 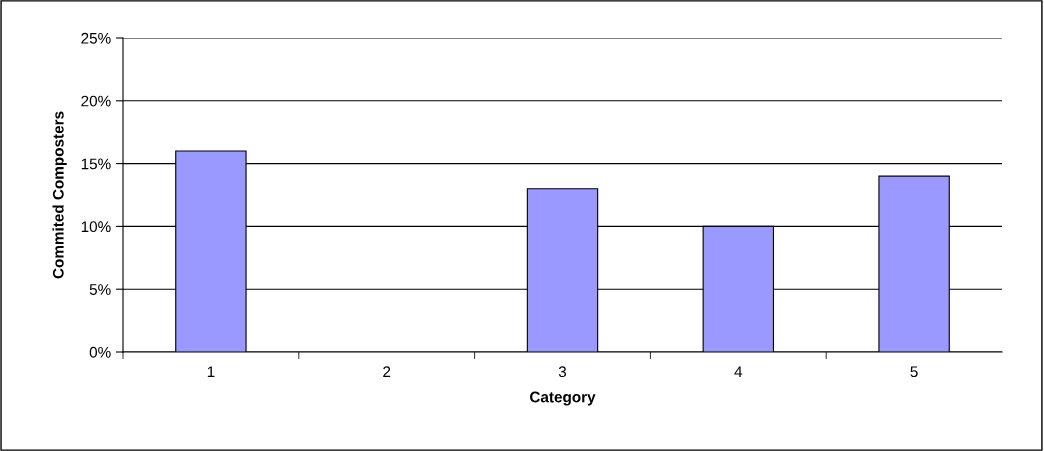 I want to click on y-tick-label: 15%, so click(x=96, y=164).